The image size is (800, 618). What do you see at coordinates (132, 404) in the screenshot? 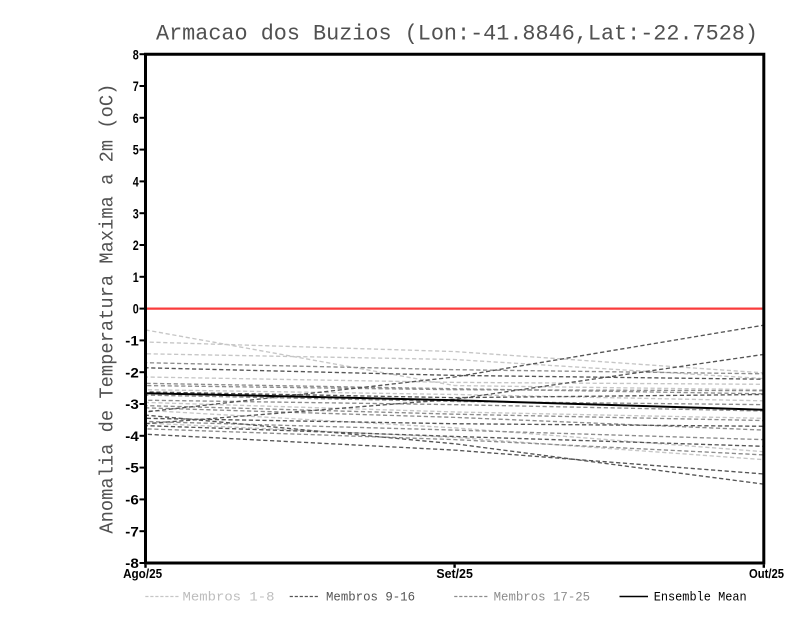
I see `svg-text: -3` at bounding box center [132, 404].